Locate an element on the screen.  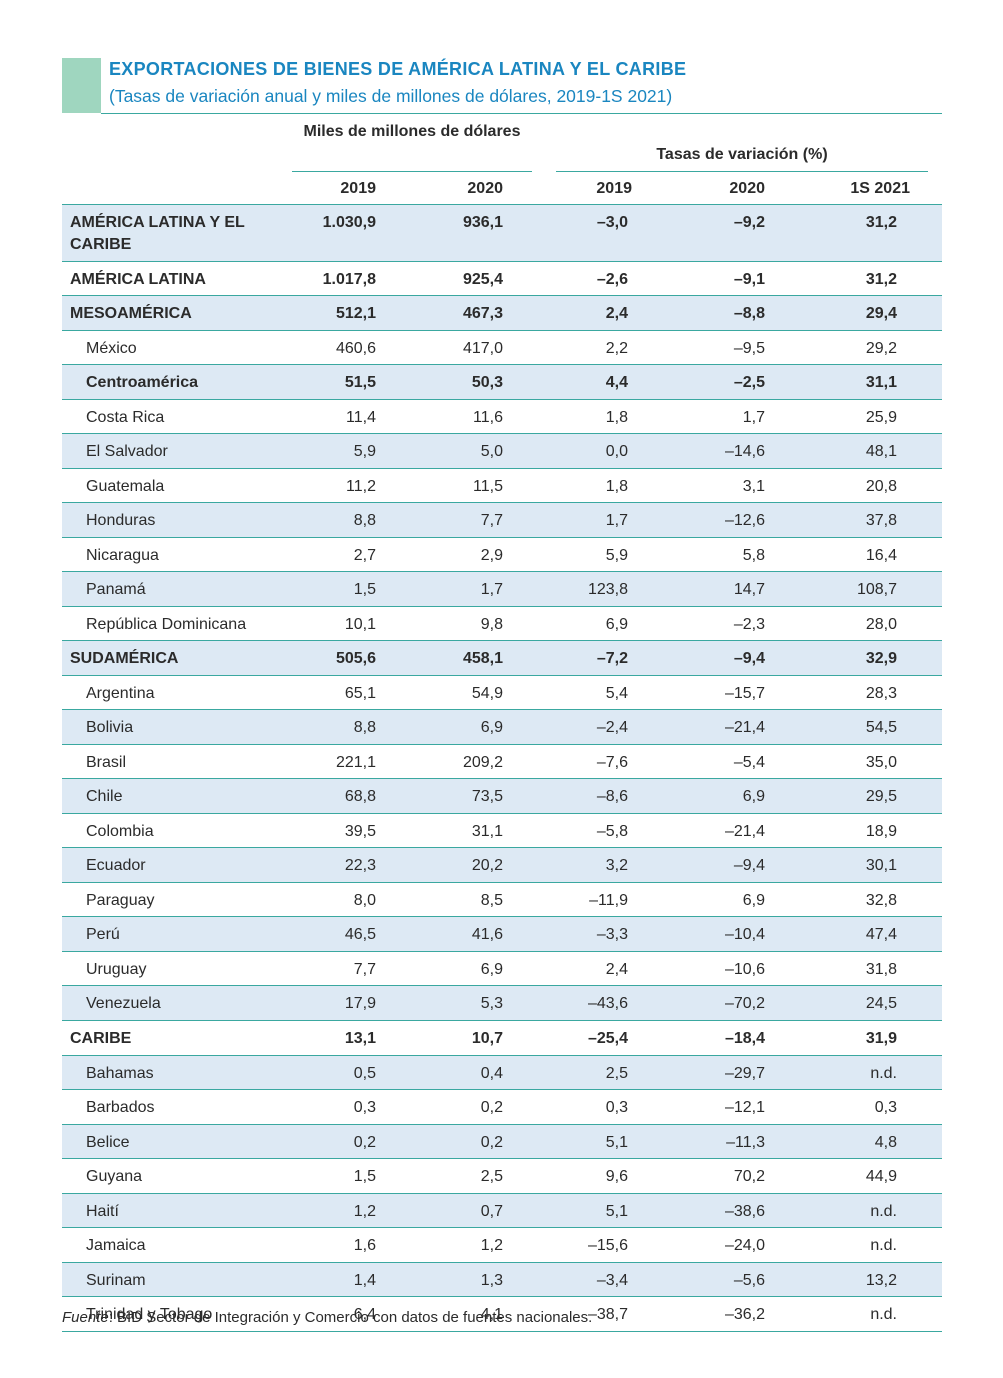
row-value-1: 65,1 is located at coordinates (360, 693).